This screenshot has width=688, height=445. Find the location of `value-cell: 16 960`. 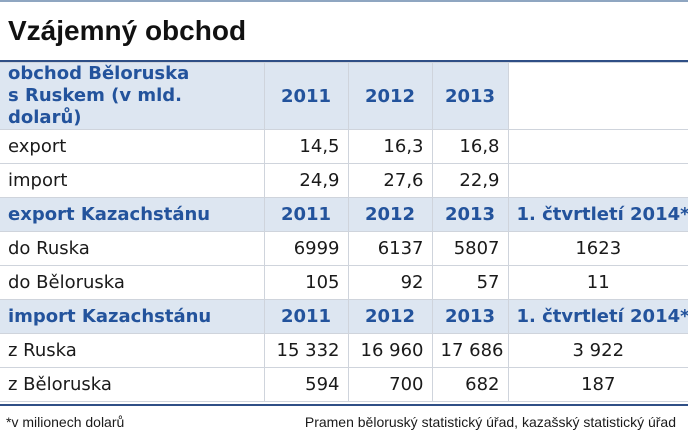

value-cell: 16 960 is located at coordinates (390, 350).